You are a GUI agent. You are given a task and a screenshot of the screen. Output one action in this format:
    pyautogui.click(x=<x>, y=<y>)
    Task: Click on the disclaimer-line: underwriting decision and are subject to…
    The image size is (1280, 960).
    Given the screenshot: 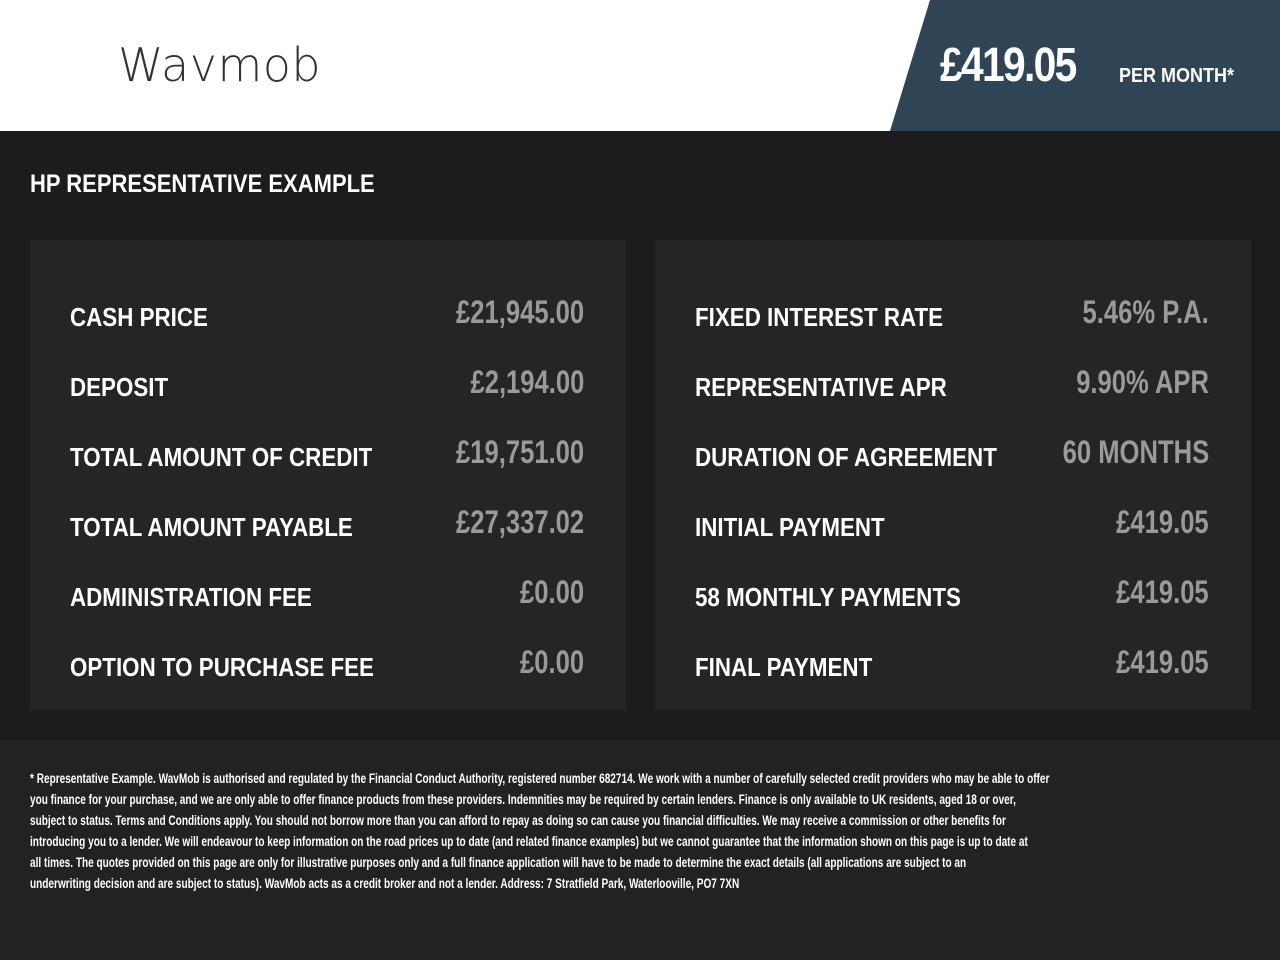 What is the action you would take?
    pyautogui.click(x=385, y=883)
    